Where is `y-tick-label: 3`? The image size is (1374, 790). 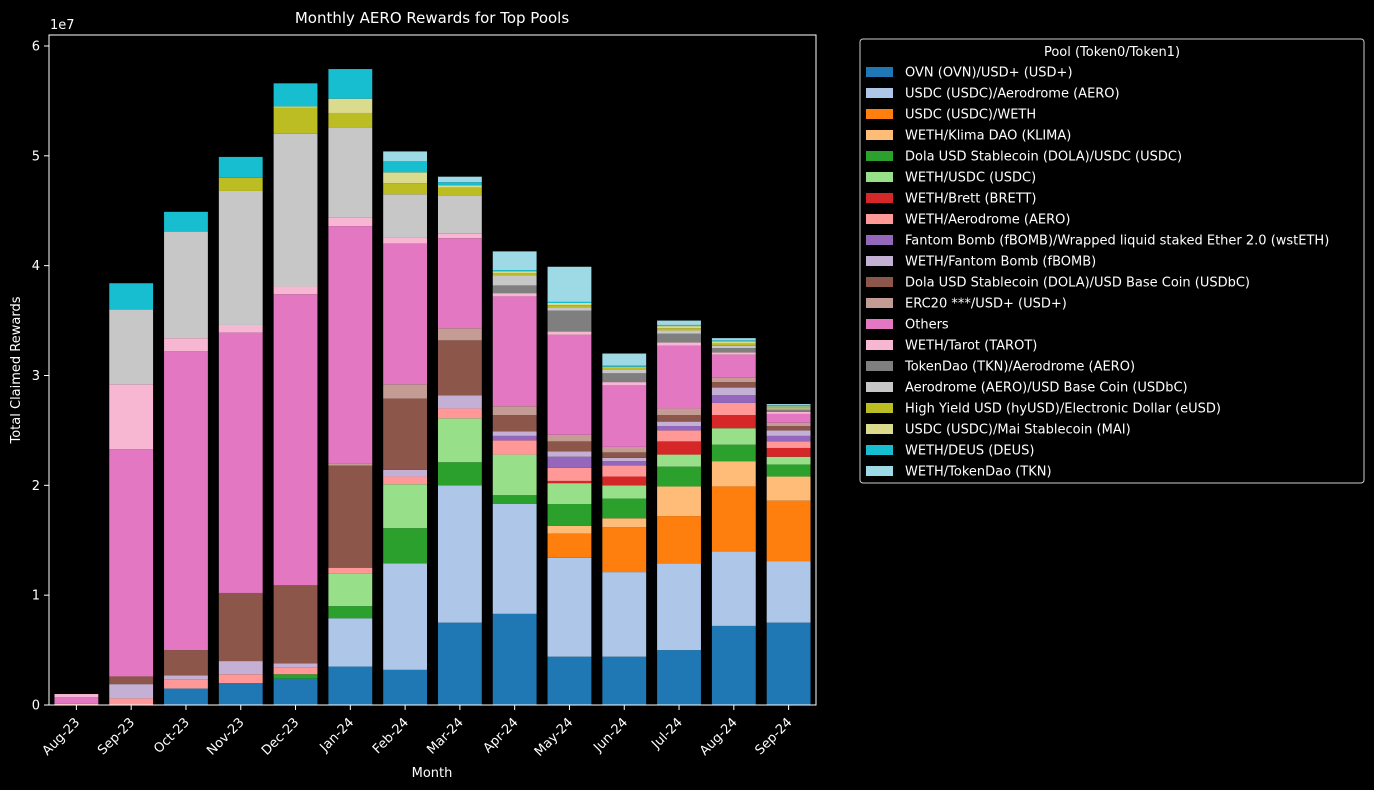 y-tick-label: 3 is located at coordinates (36, 376).